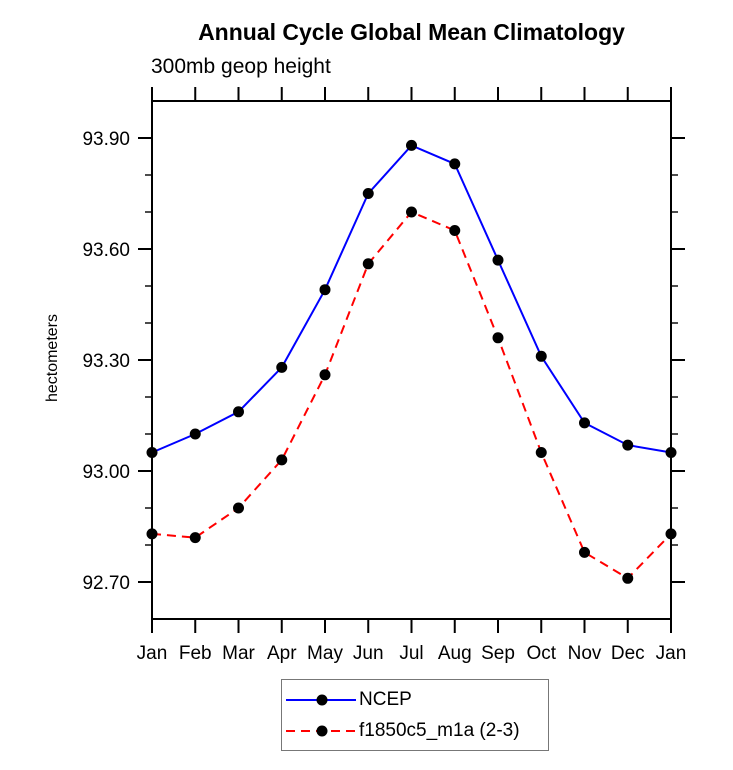 Image resolution: width=733 pixels, height=770 pixels. I want to click on x-tick-label: Feb, so click(195, 653).